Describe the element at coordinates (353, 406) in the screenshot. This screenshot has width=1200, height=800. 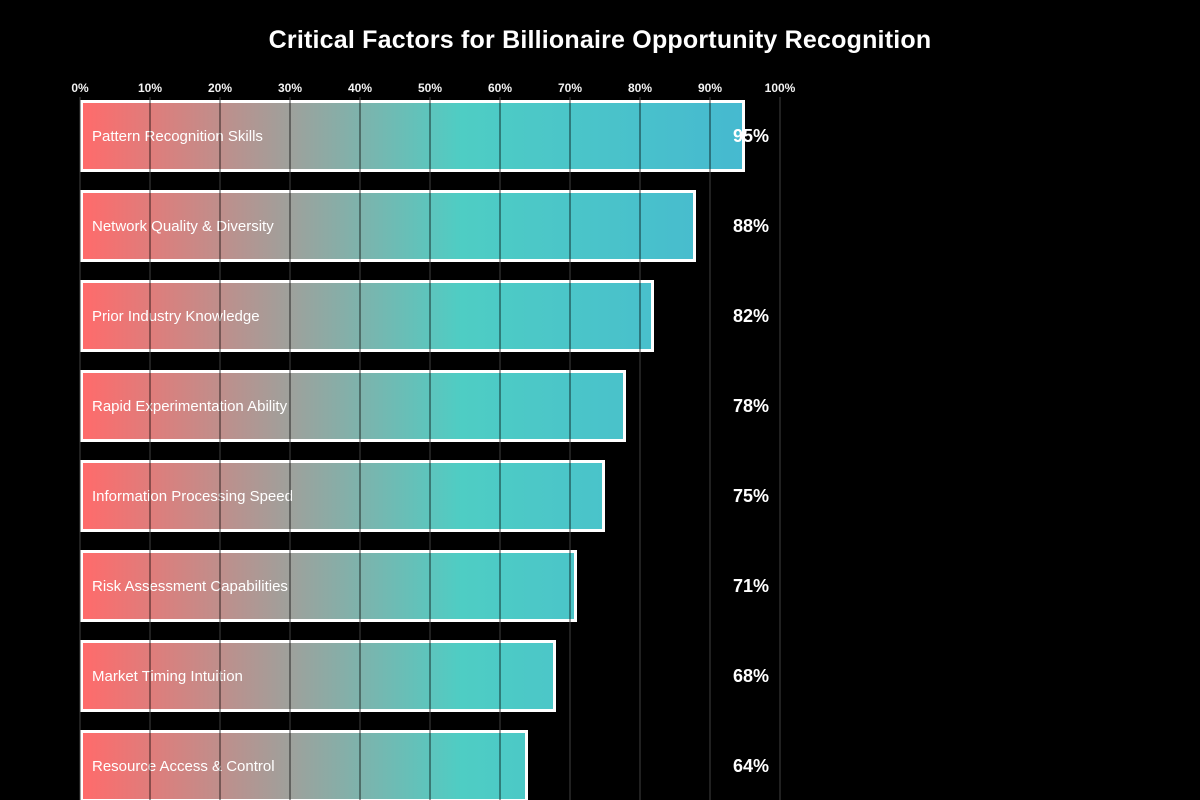
I see `bar: Rapid Experimentation Ability` at that location.